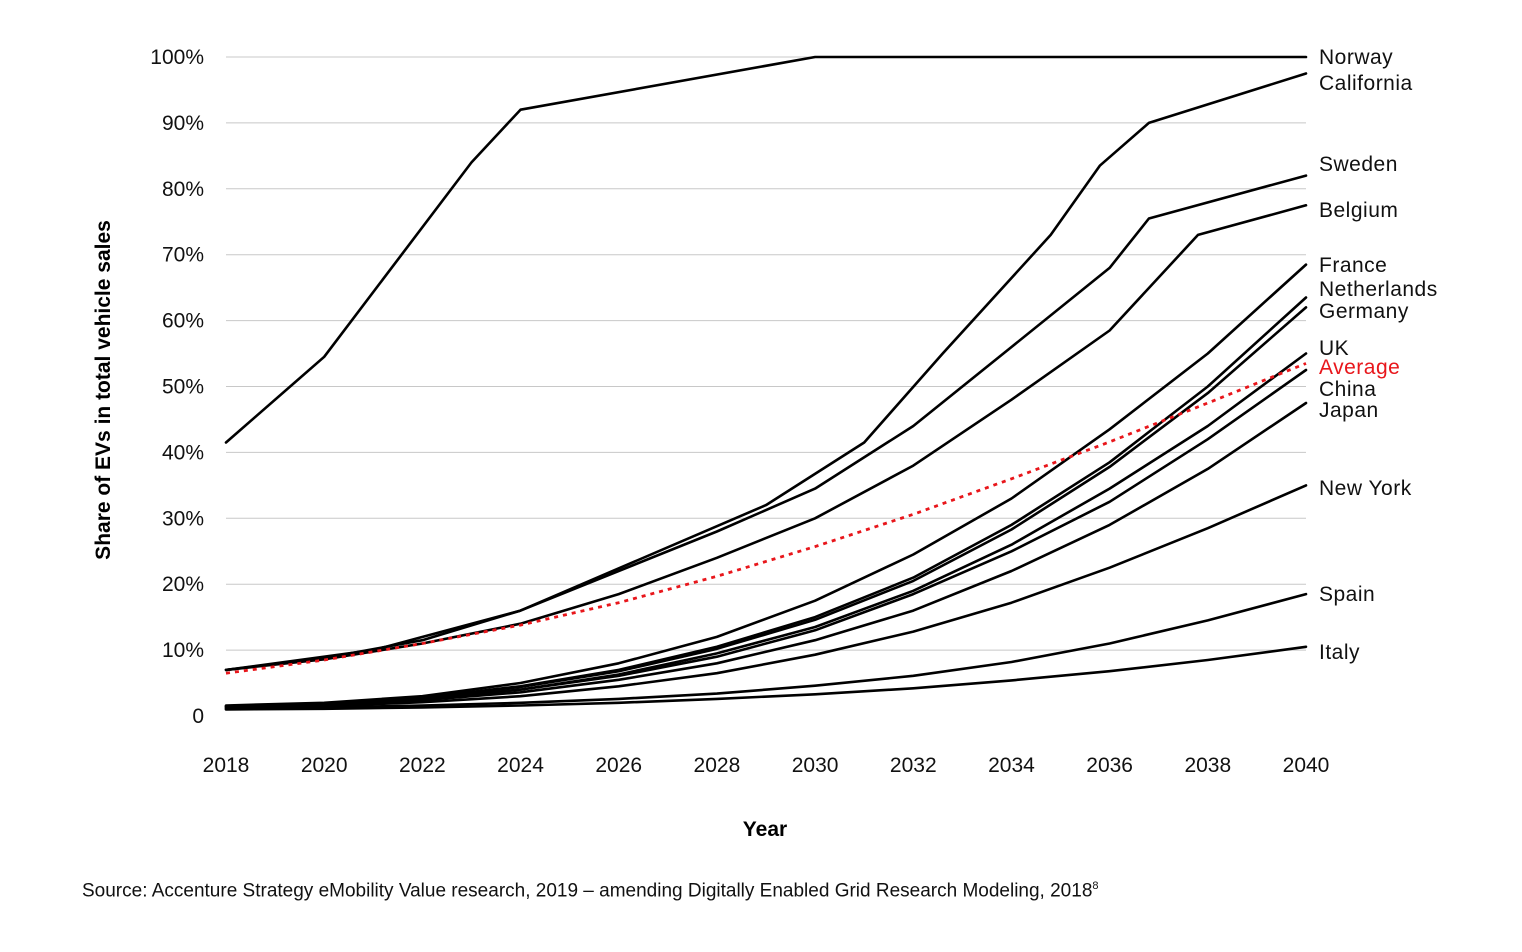 This screenshot has width=1522, height=952. What do you see at coordinates (103, 390) in the screenshot?
I see `y-axis-title: Share of EVs in total vehicle sales` at bounding box center [103, 390].